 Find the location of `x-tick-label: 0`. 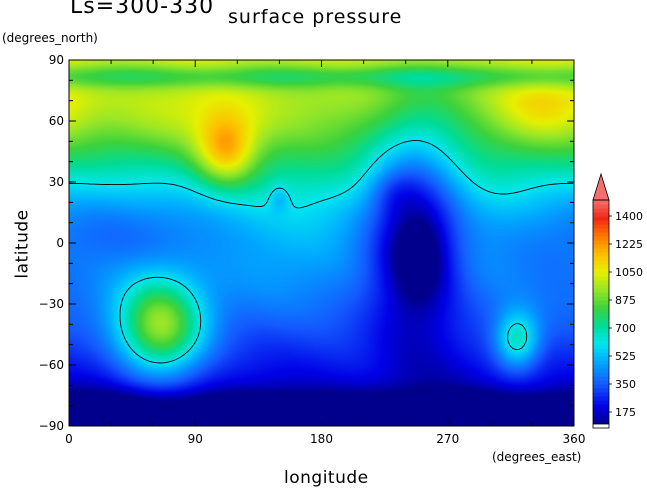

x-tick-label: 0 is located at coordinates (69, 439).